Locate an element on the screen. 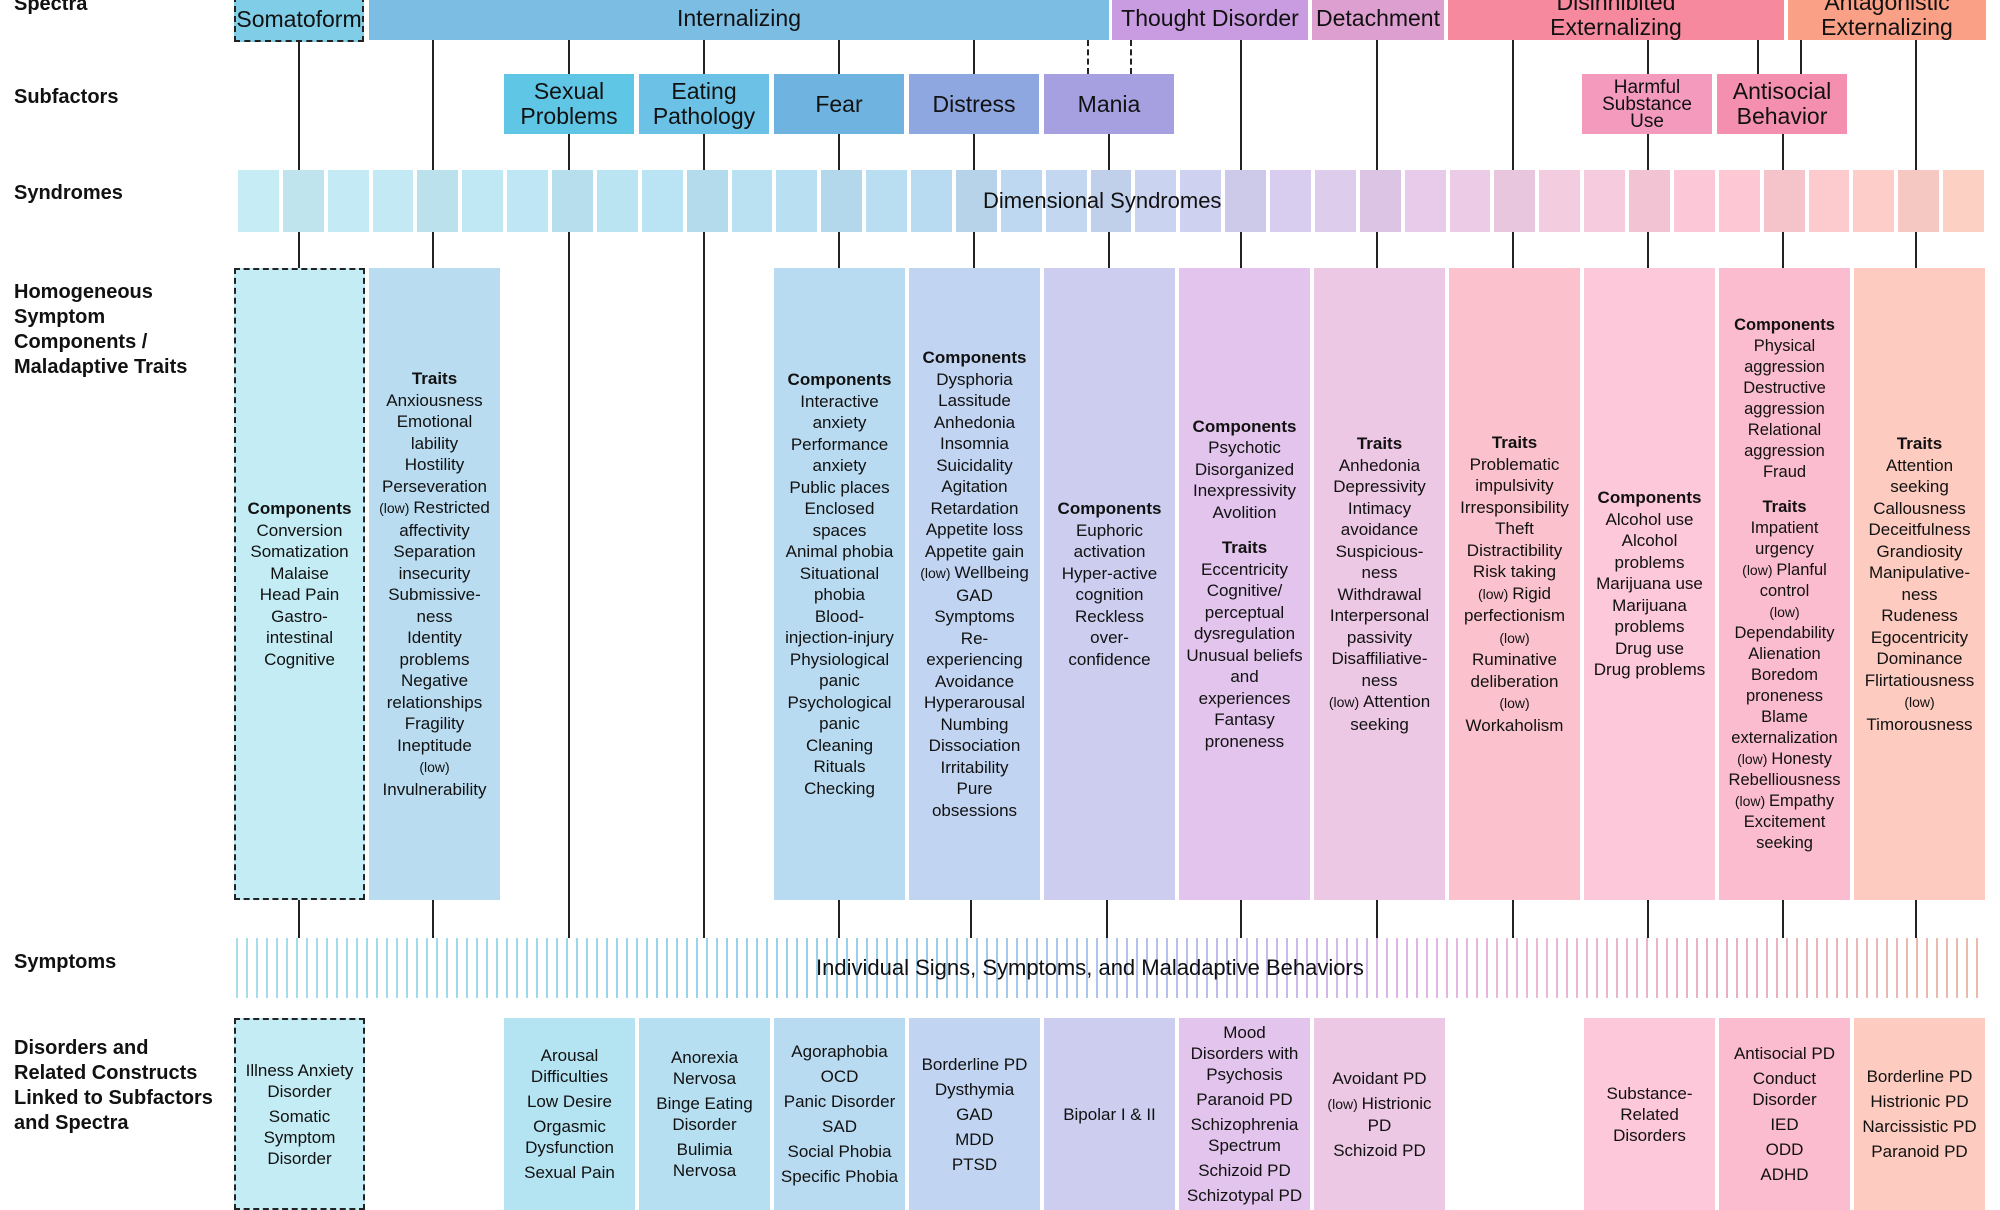  disorder-item: Avoidant PD is located at coordinates (1379, 1078).